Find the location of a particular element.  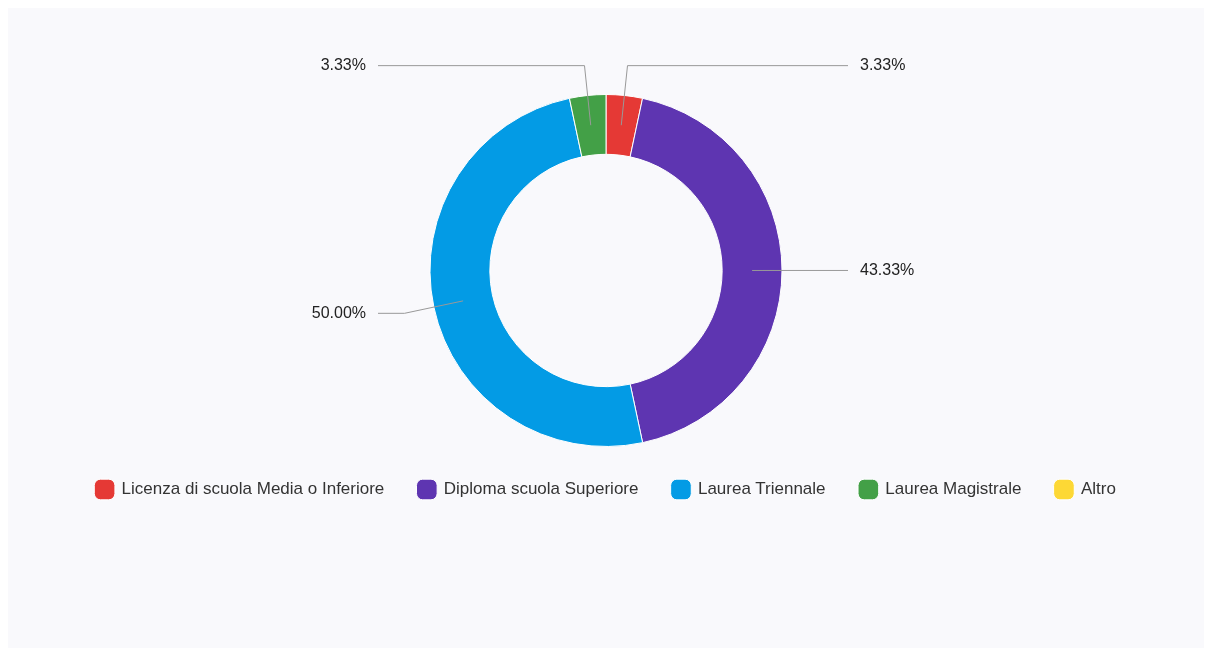

legend-label: Diploma scuola Superiore is located at coordinates (541, 489).